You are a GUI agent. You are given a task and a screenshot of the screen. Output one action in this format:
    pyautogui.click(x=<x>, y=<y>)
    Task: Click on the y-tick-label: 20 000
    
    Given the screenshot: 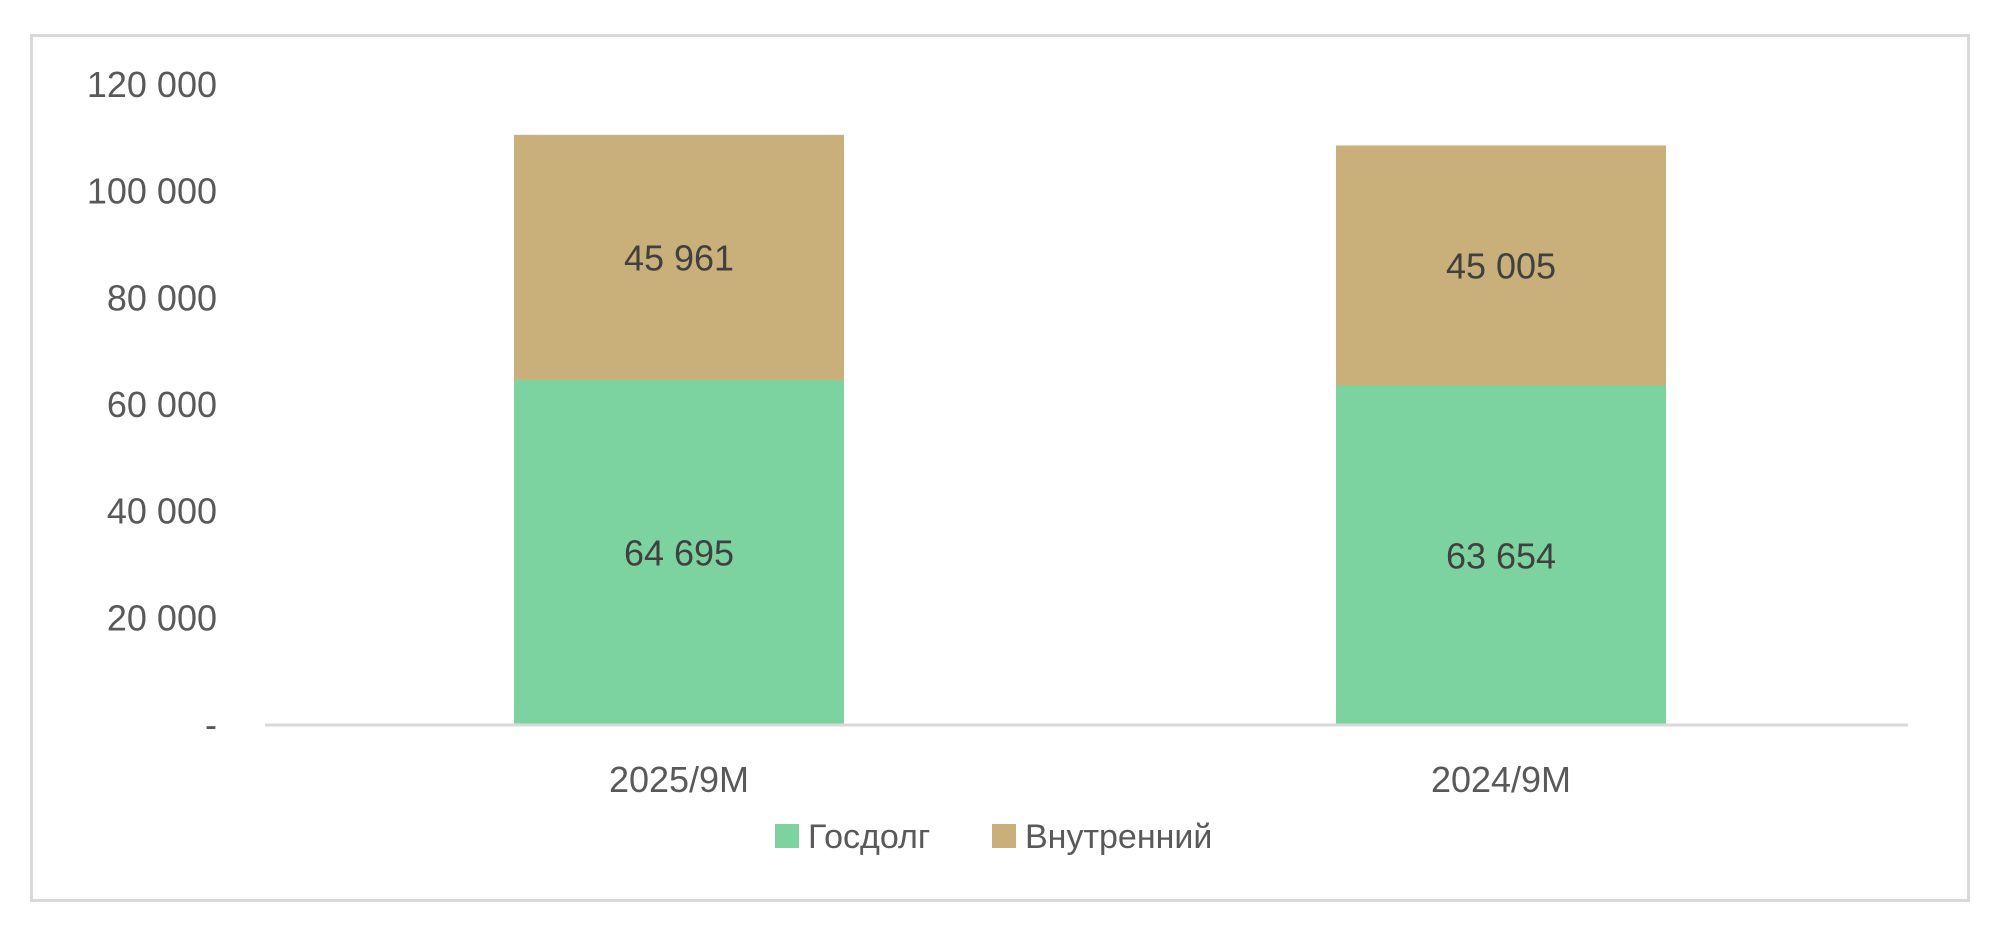 What is the action you would take?
    pyautogui.click(x=162, y=617)
    